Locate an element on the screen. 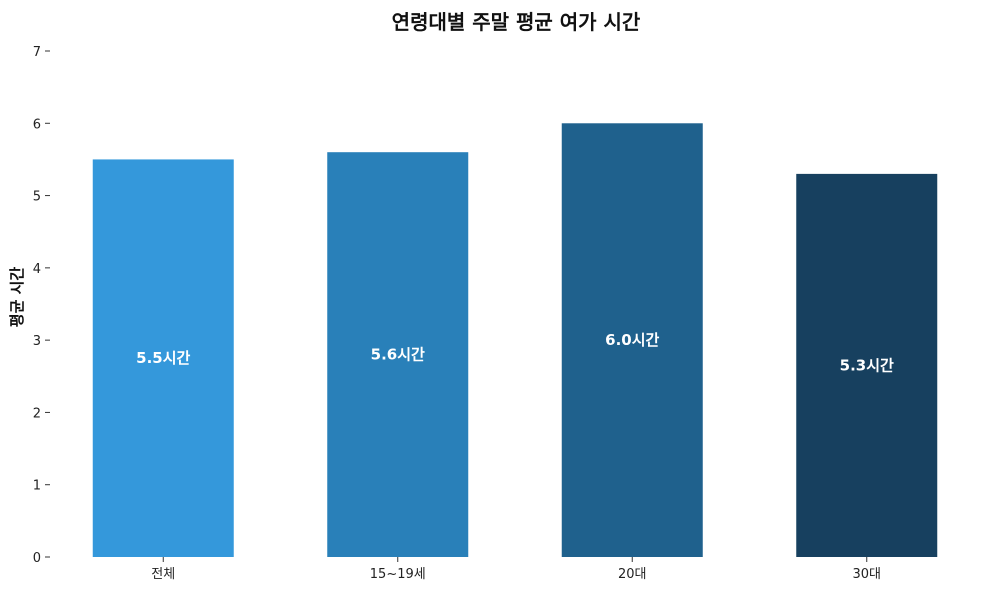 This screenshot has height=590, width=989. bar-value-label: 5.6시간 is located at coordinates (398, 355).